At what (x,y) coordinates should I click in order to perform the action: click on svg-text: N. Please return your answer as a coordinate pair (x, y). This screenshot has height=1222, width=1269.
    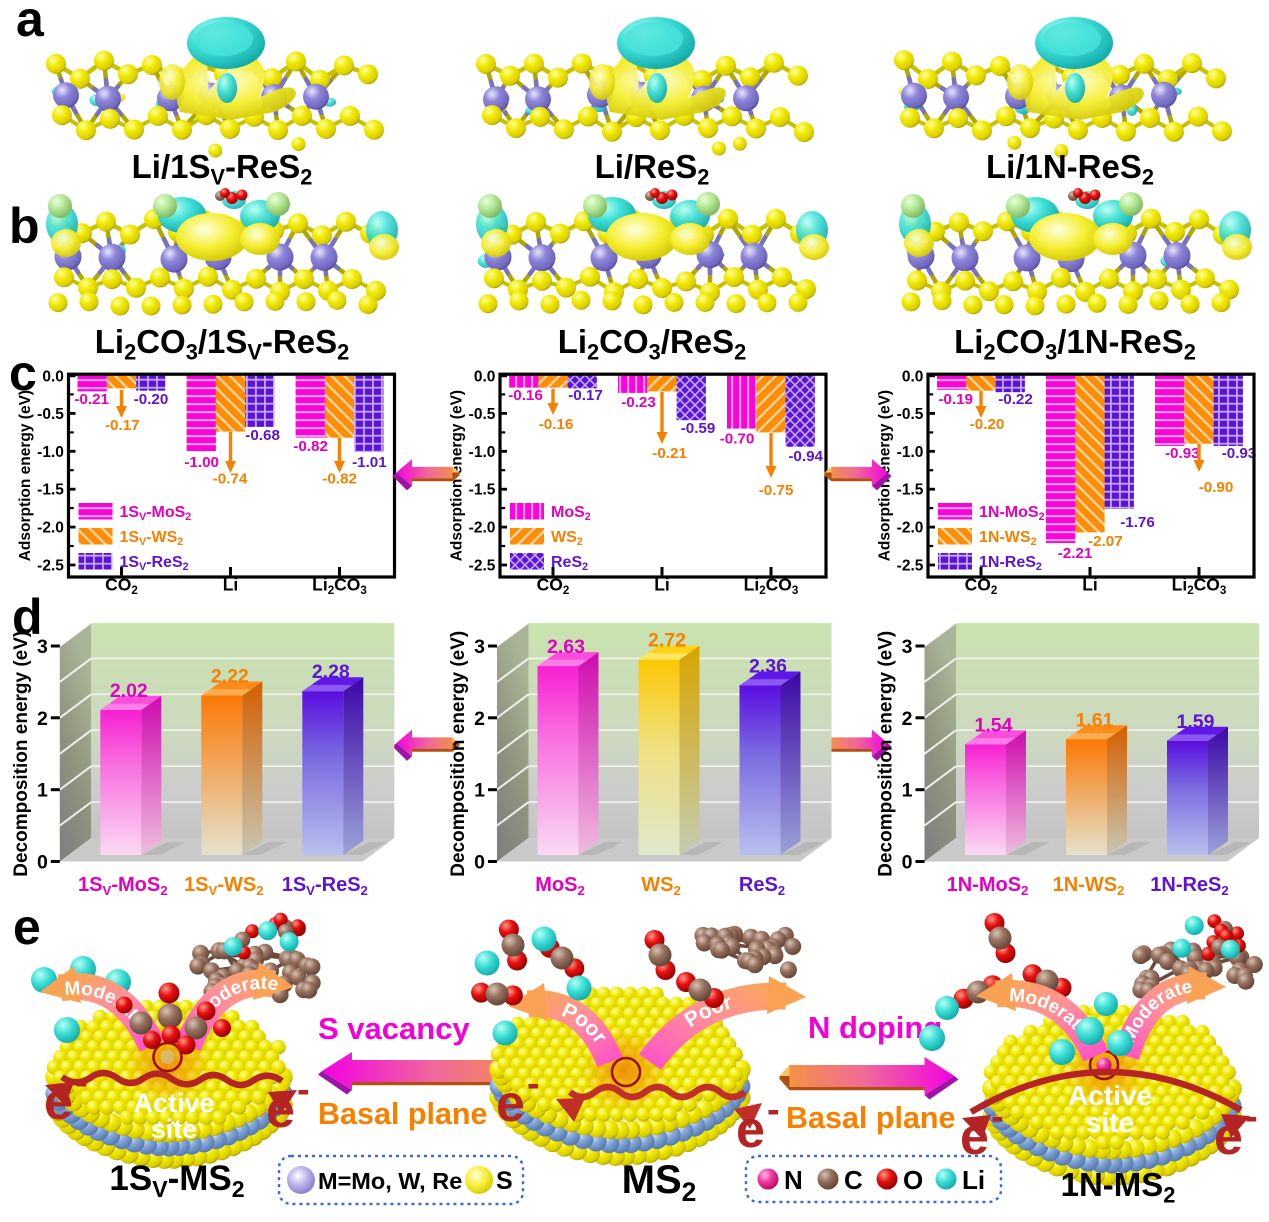
    Looking at the image, I should click on (793, 1180).